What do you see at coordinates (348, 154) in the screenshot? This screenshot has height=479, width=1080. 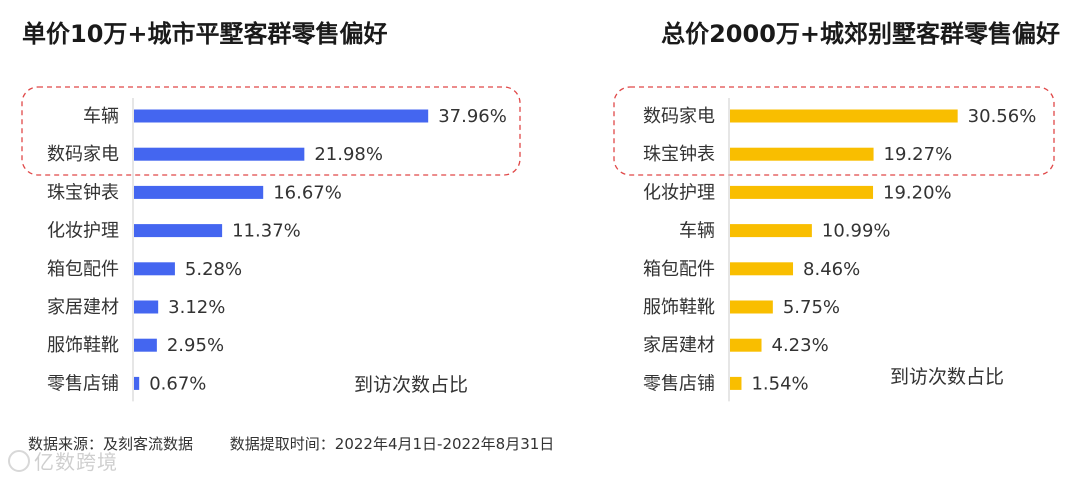 I see `value-label: 21.98%` at bounding box center [348, 154].